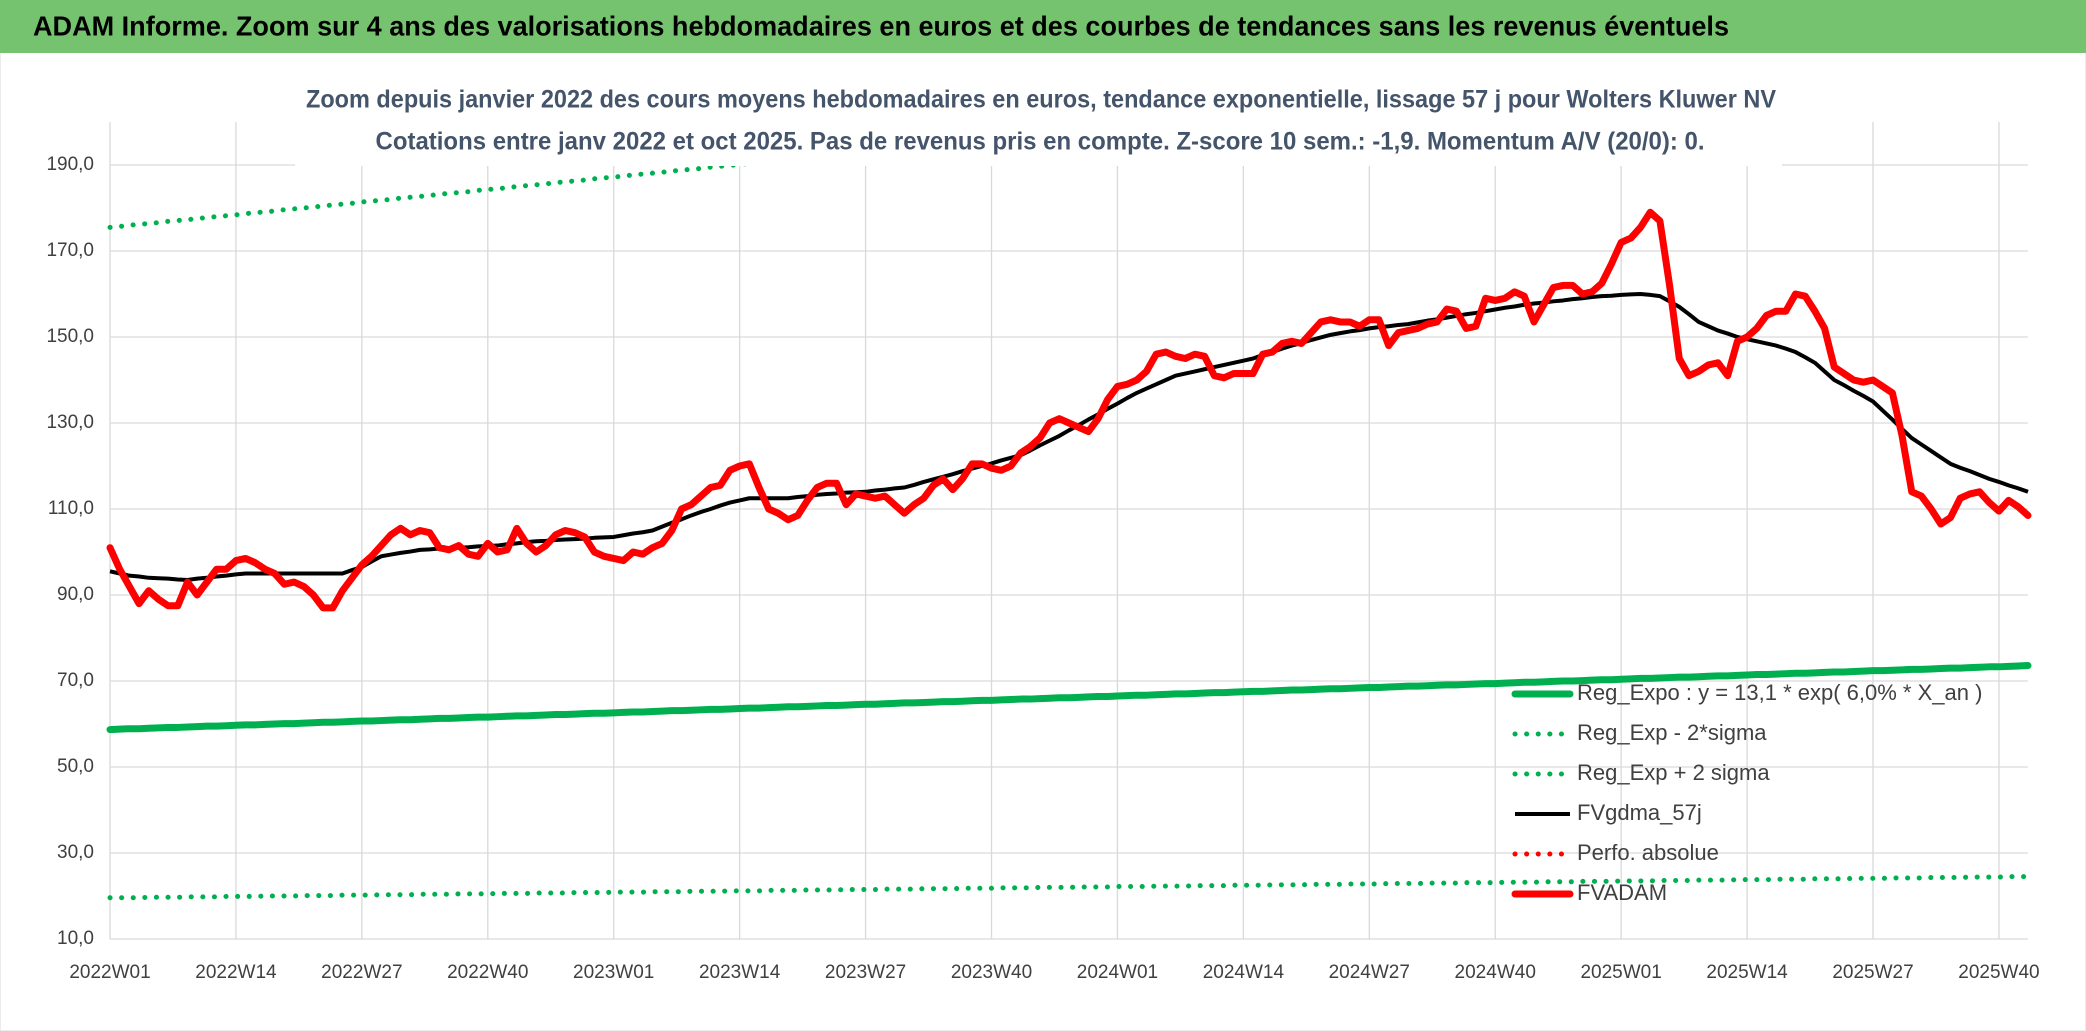 The image size is (2086, 1031). Describe the element at coordinates (1495, 972) in the screenshot. I see `x-tick-label: 2024W40` at that location.